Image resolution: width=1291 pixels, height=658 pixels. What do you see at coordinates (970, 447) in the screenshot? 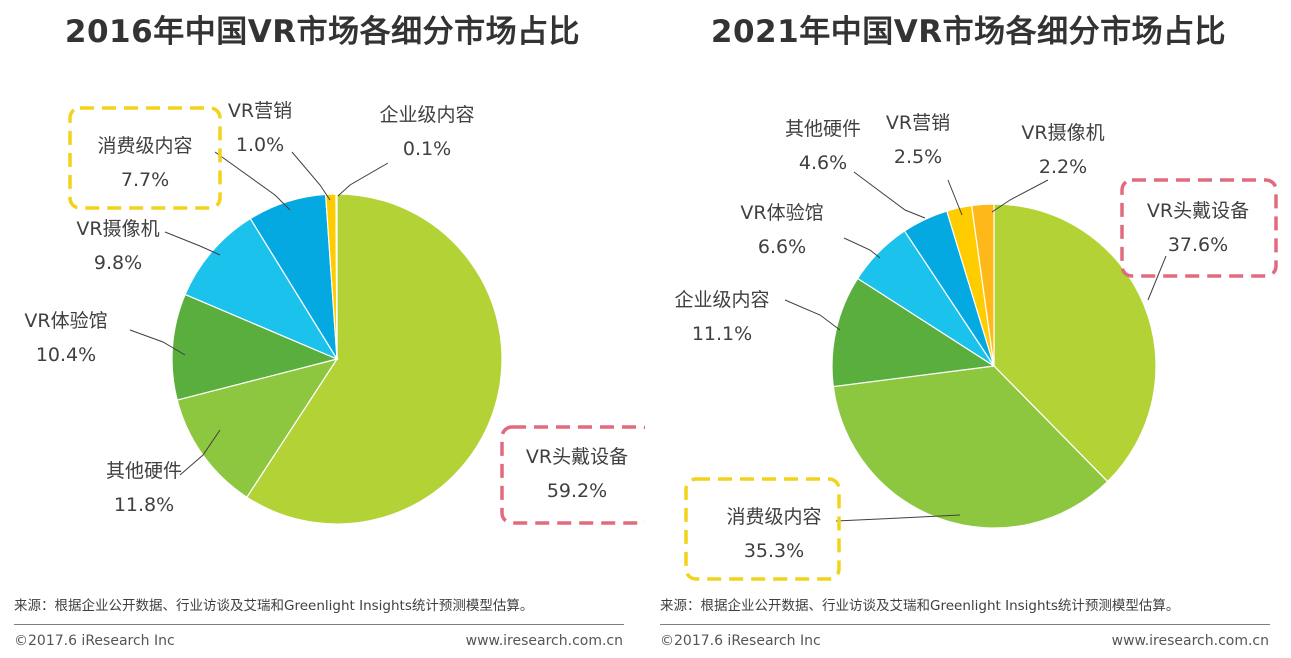
I see `pie-slice-consumer-content` at bounding box center [970, 447].